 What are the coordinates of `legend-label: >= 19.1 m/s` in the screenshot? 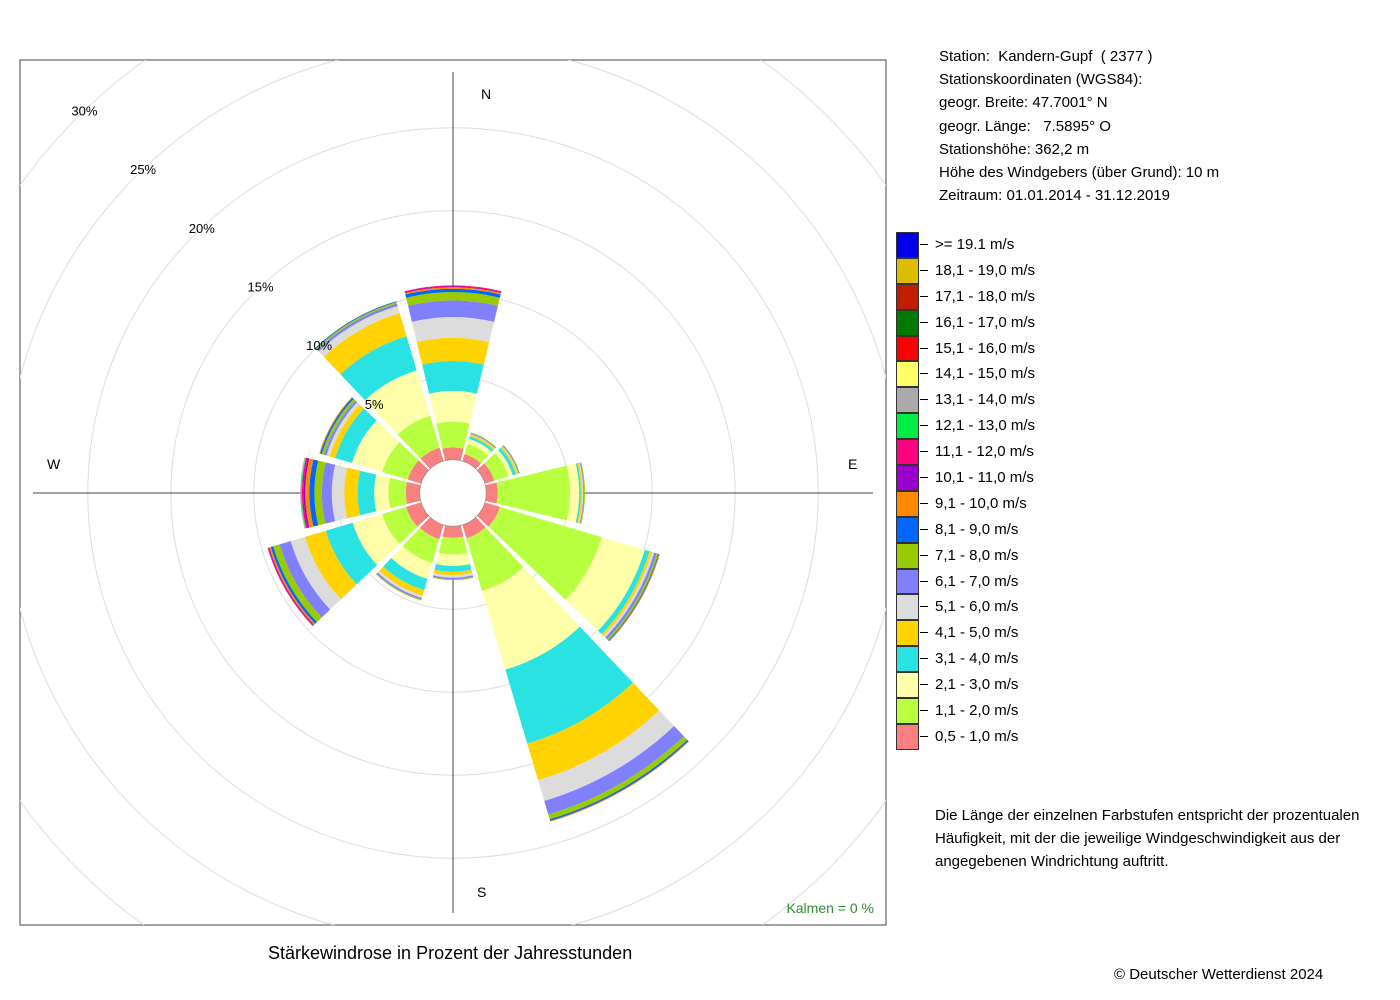 It's located at (975, 244).